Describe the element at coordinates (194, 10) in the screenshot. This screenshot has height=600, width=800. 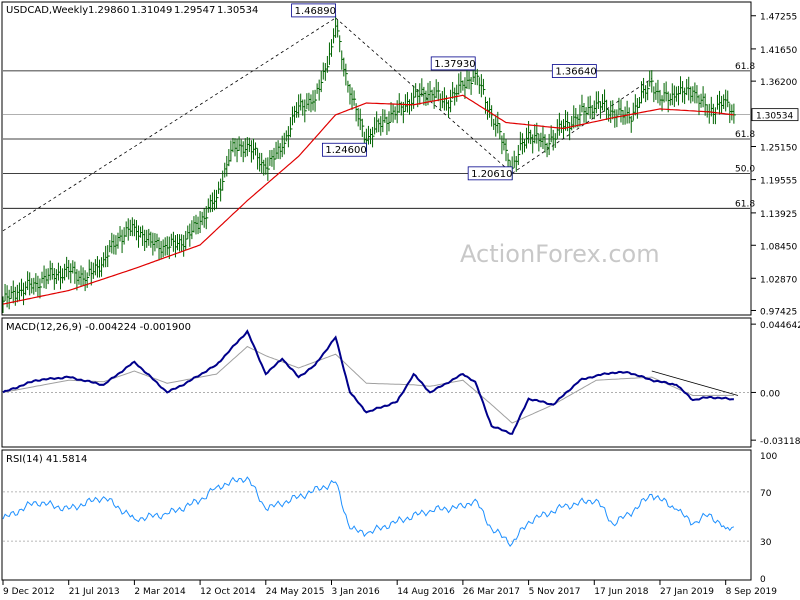
I see `price-header-low: 1.29547` at that location.